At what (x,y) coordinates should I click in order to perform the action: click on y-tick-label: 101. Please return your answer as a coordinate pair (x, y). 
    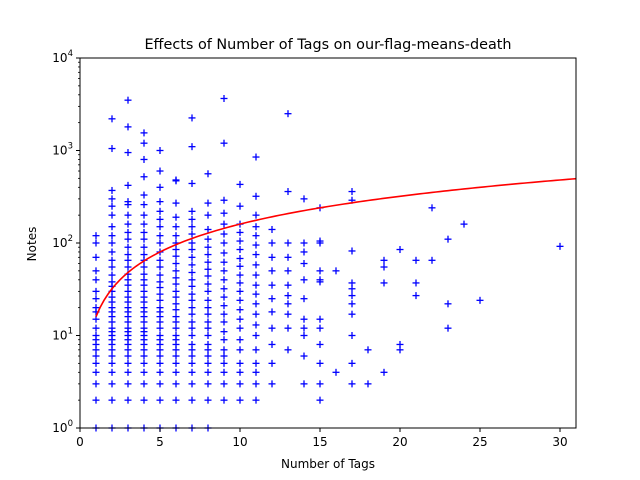
    Looking at the image, I should click on (62, 335).